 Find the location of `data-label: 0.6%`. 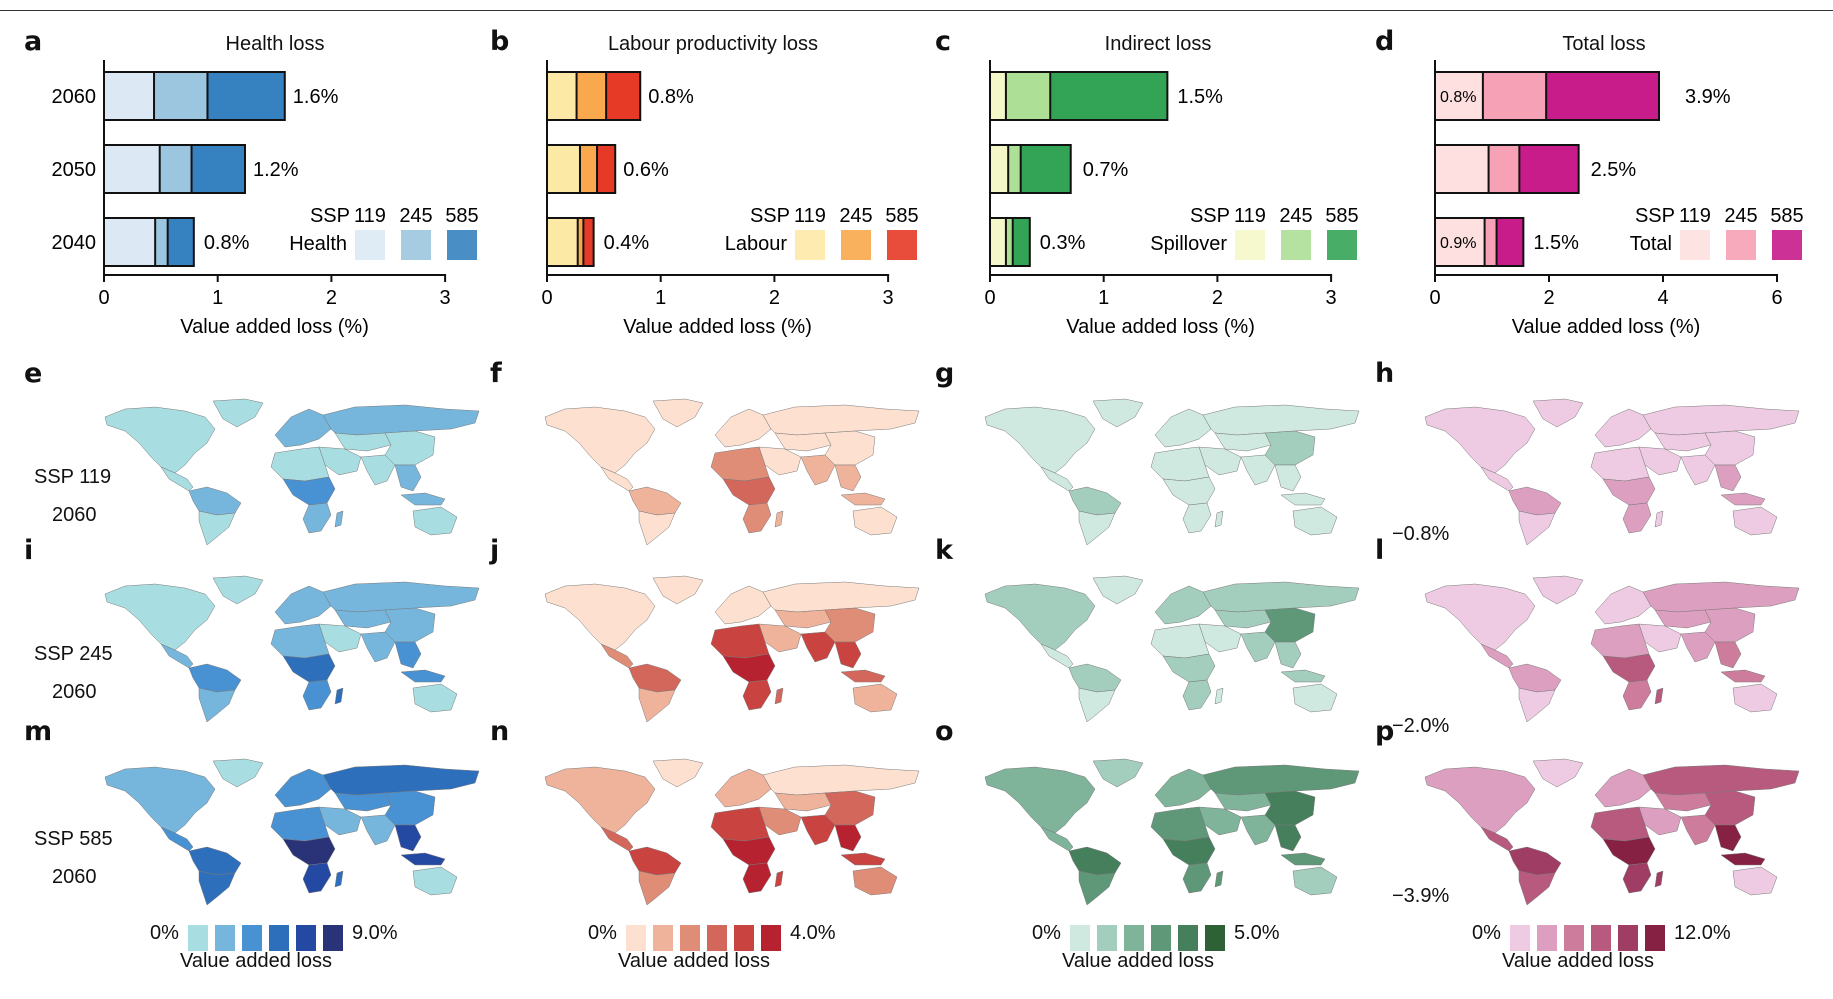

data-label: 0.6% is located at coordinates (646, 170).